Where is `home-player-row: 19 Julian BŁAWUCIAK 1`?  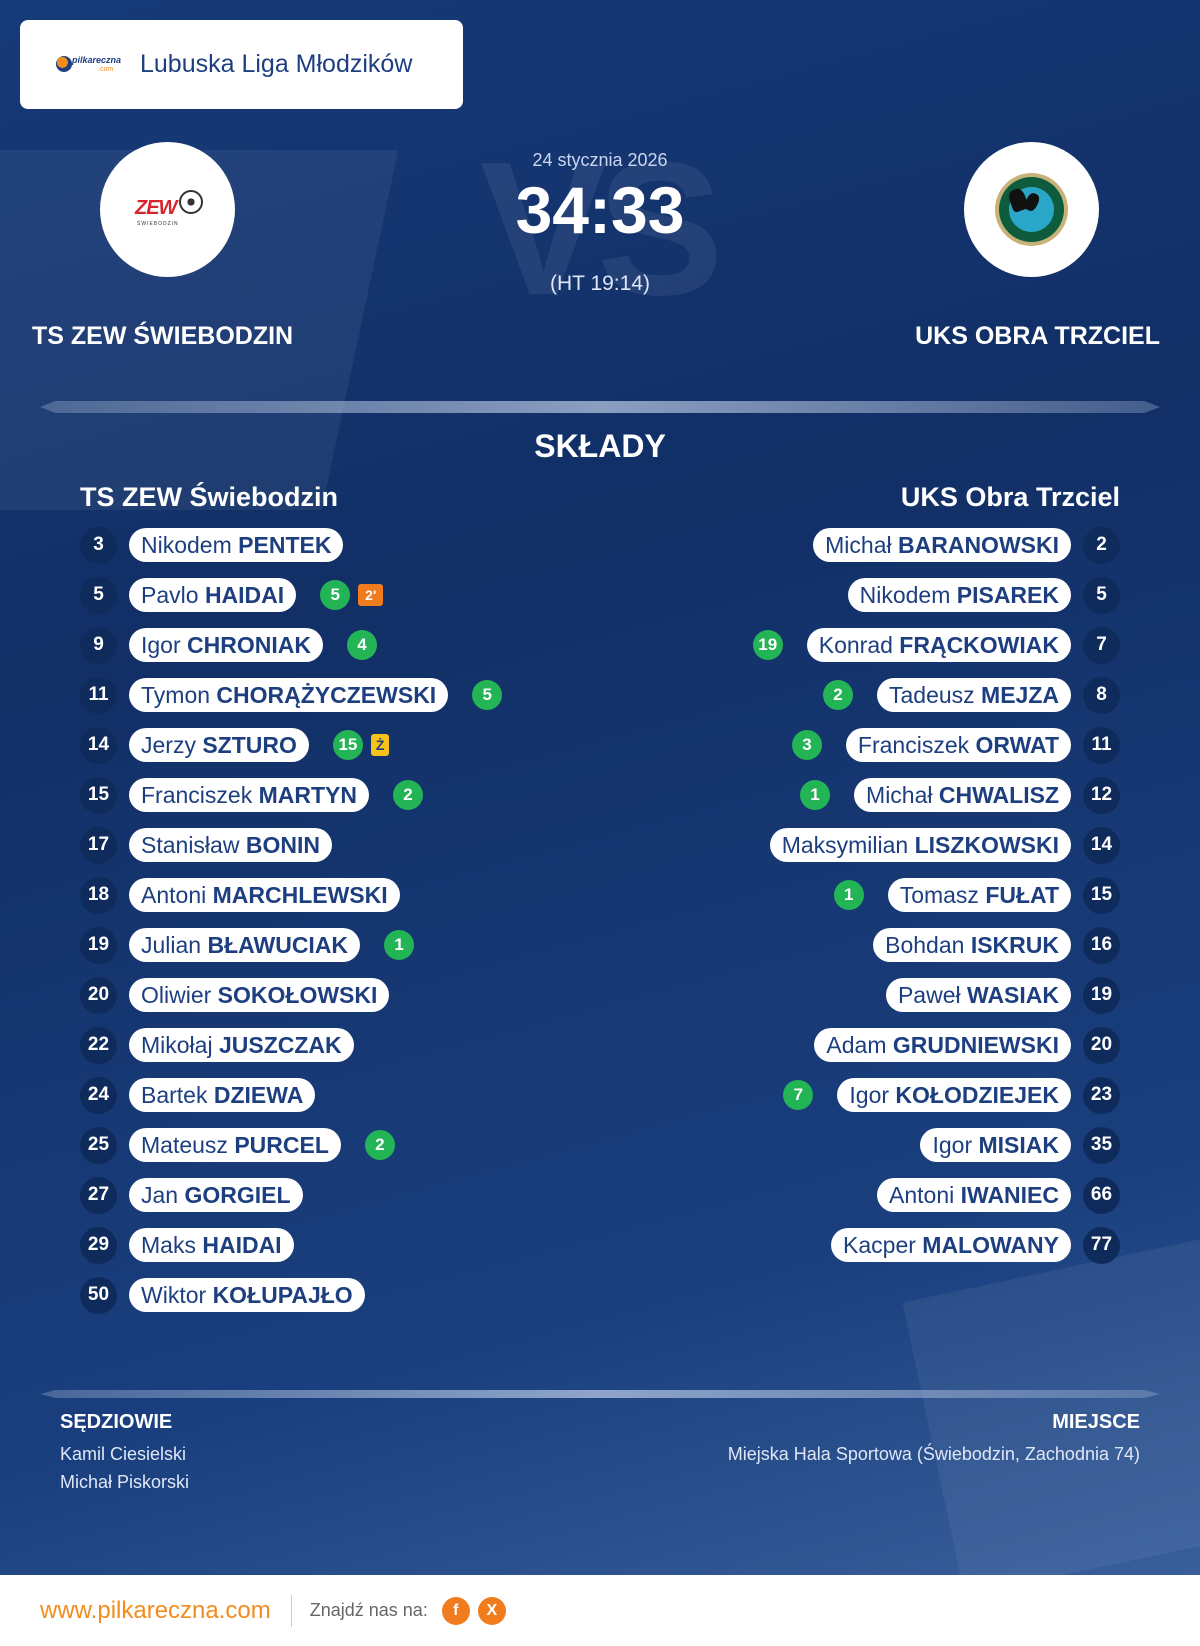
home-player-row: 19 Julian BŁAWUCIAK 1 is located at coordinates (247, 945).